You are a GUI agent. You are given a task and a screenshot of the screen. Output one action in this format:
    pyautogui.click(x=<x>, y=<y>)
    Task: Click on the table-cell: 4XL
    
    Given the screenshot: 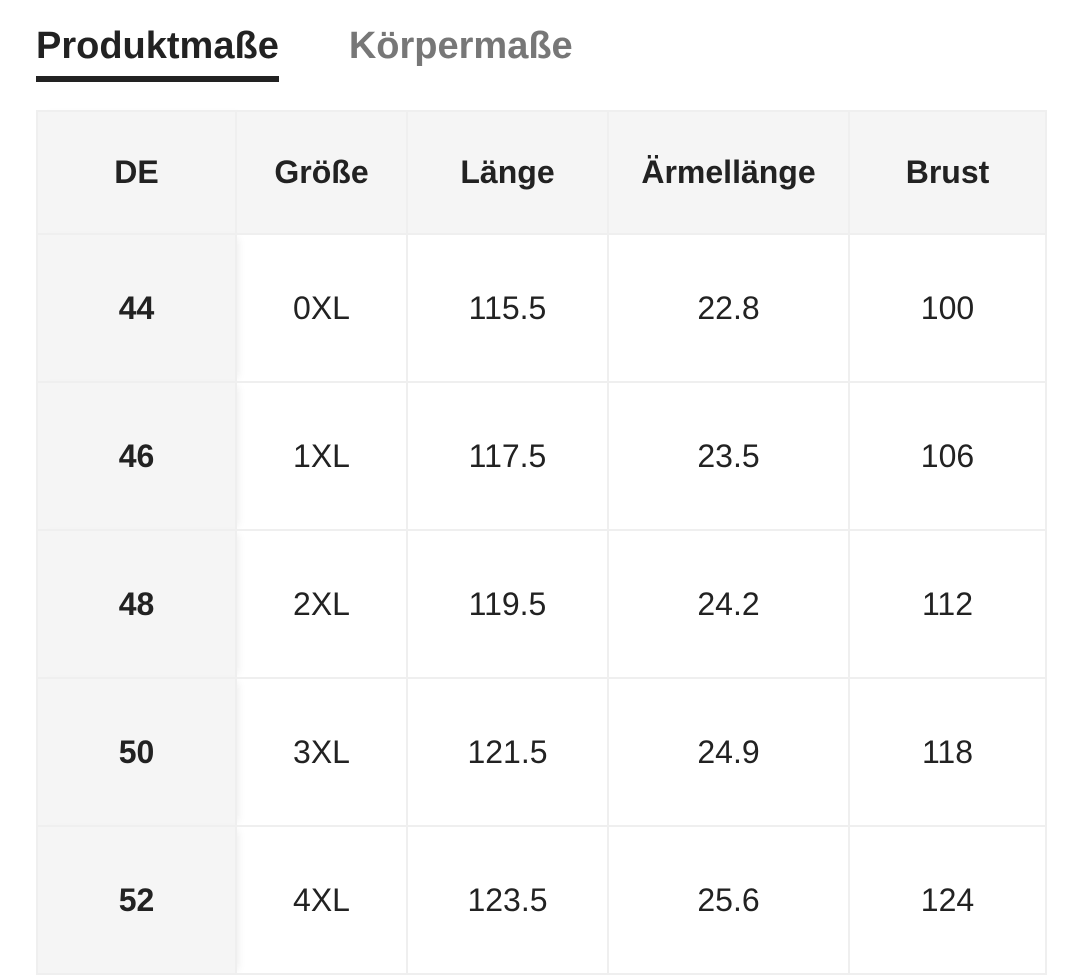 What is the action you would take?
    pyautogui.click(x=321, y=900)
    